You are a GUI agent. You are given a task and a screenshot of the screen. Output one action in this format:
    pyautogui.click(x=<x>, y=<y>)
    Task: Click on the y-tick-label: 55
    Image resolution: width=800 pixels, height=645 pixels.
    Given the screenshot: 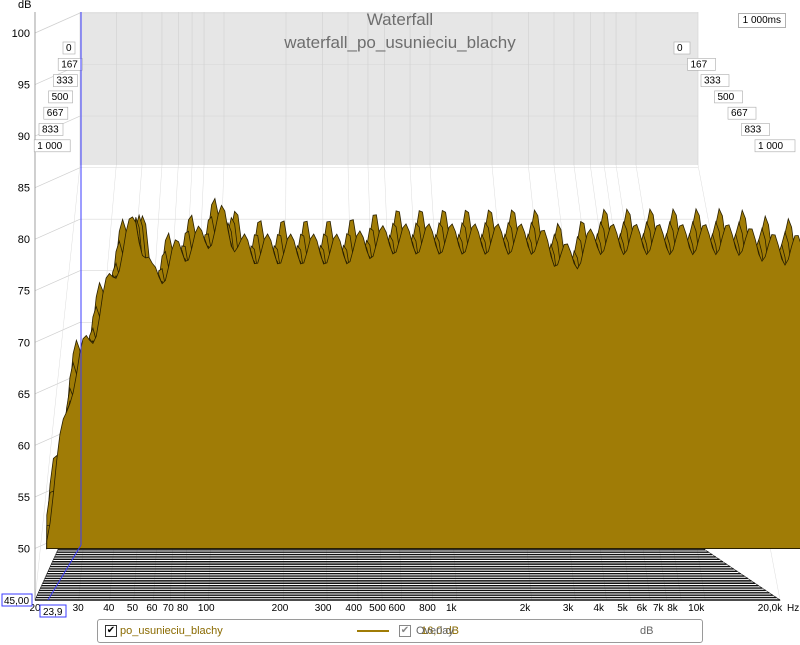 What is the action you would take?
    pyautogui.click(x=24, y=498)
    